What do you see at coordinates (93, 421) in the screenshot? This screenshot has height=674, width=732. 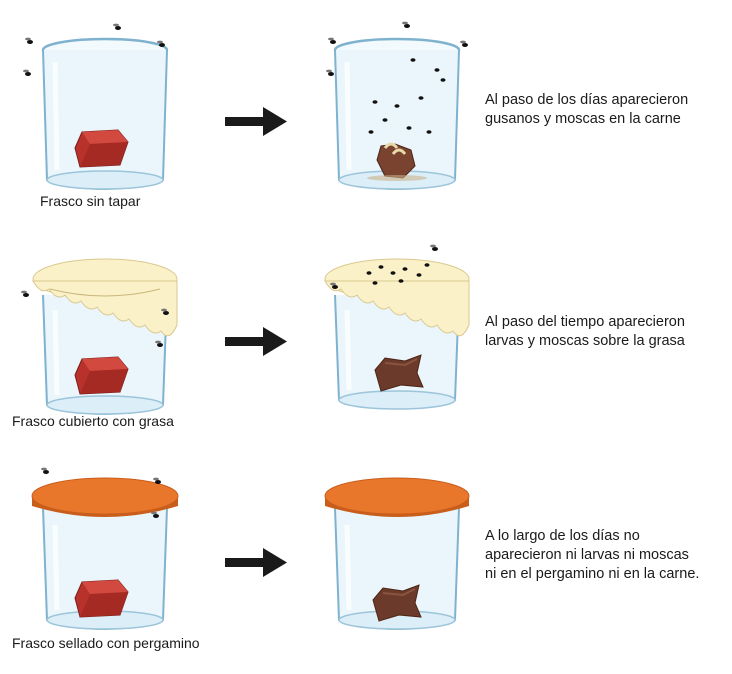 I see `jar-label: Frasco cubierto con grasa` at bounding box center [93, 421].